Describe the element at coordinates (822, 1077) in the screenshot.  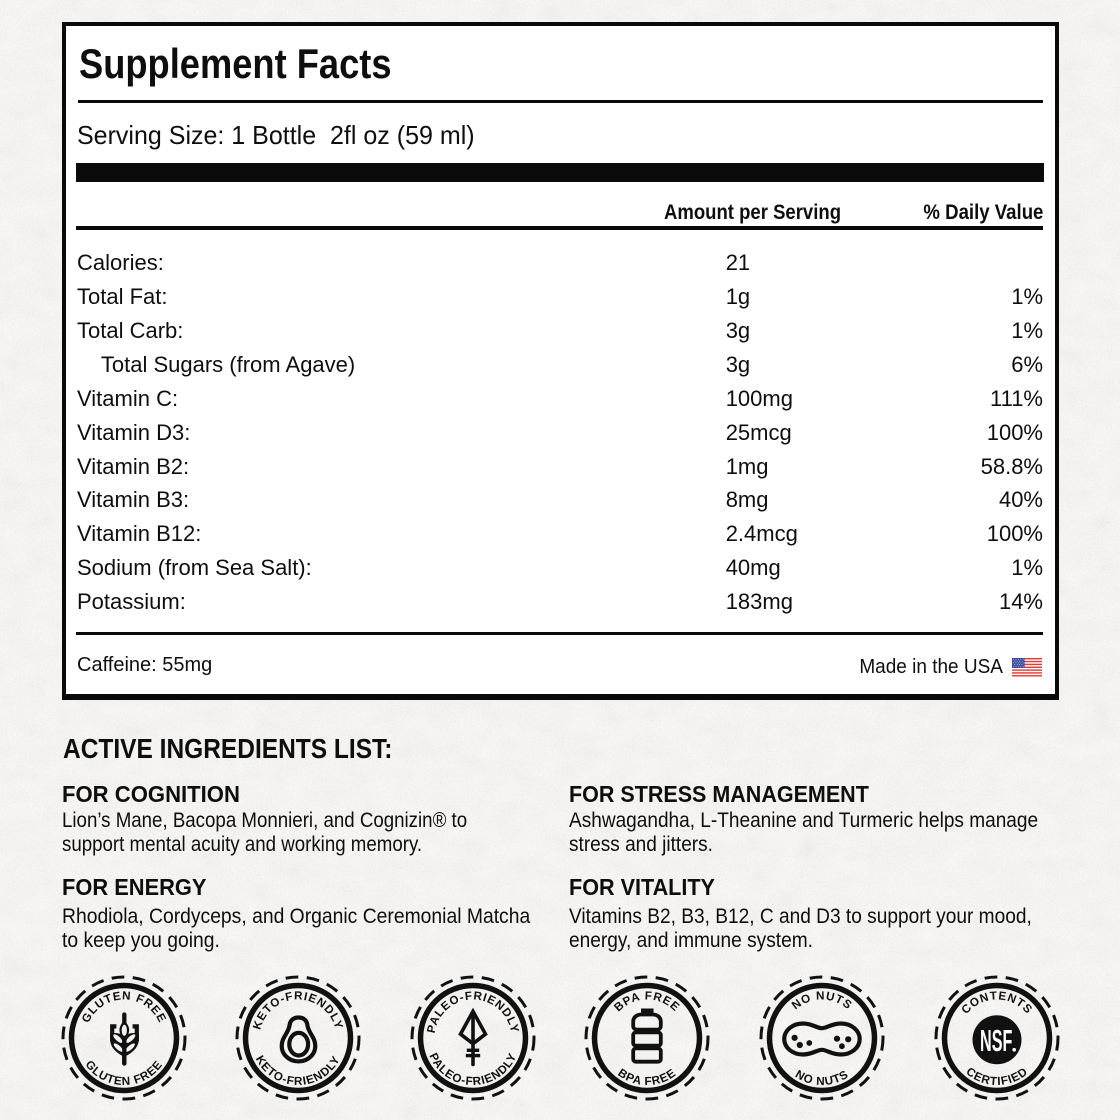
I see `svg-text: NO NUTS` at that location.